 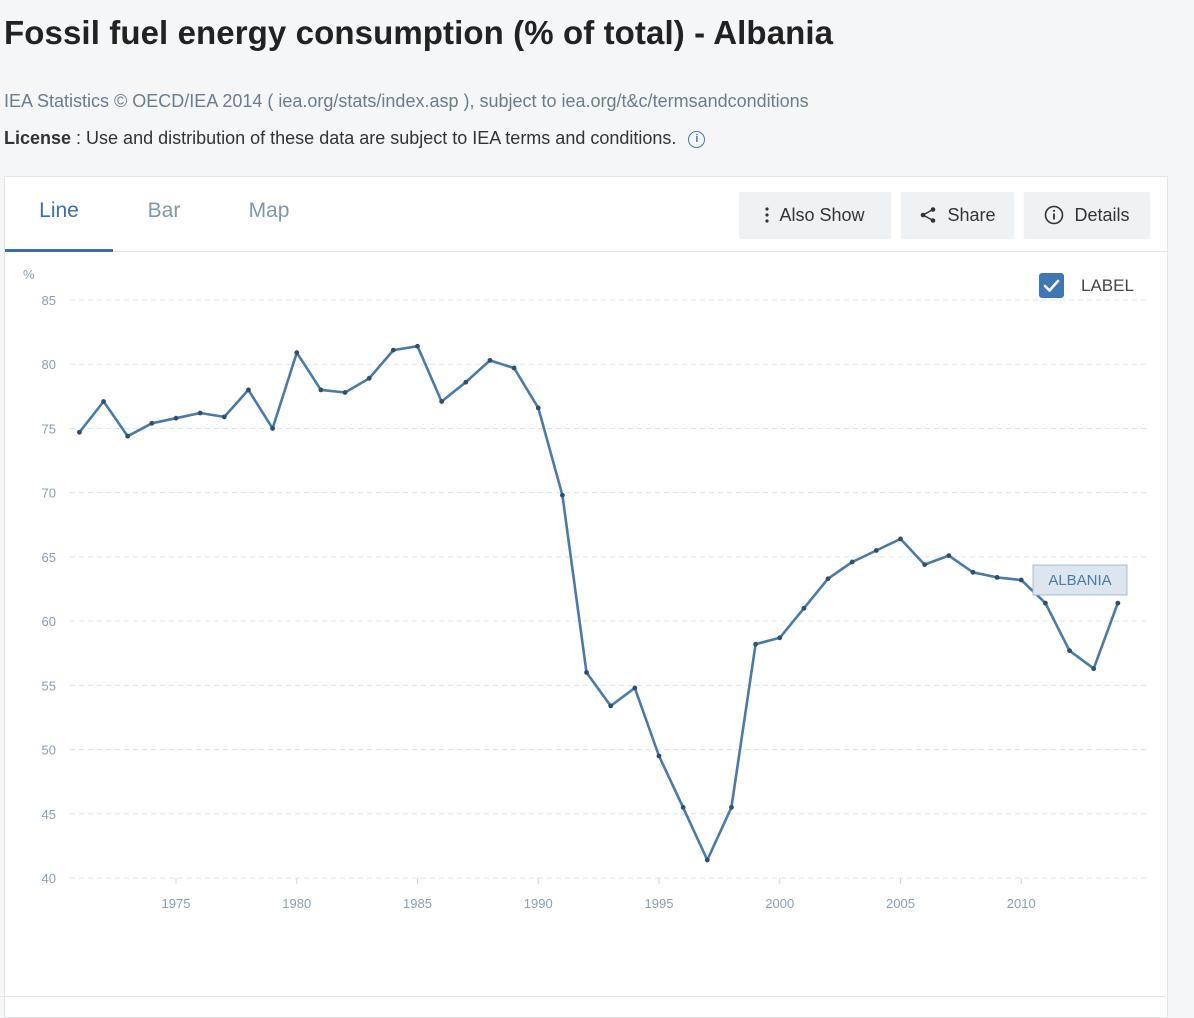 What do you see at coordinates (928, 215) in the screenshot?
I see `share-icon` at bounding box center [928, 215].